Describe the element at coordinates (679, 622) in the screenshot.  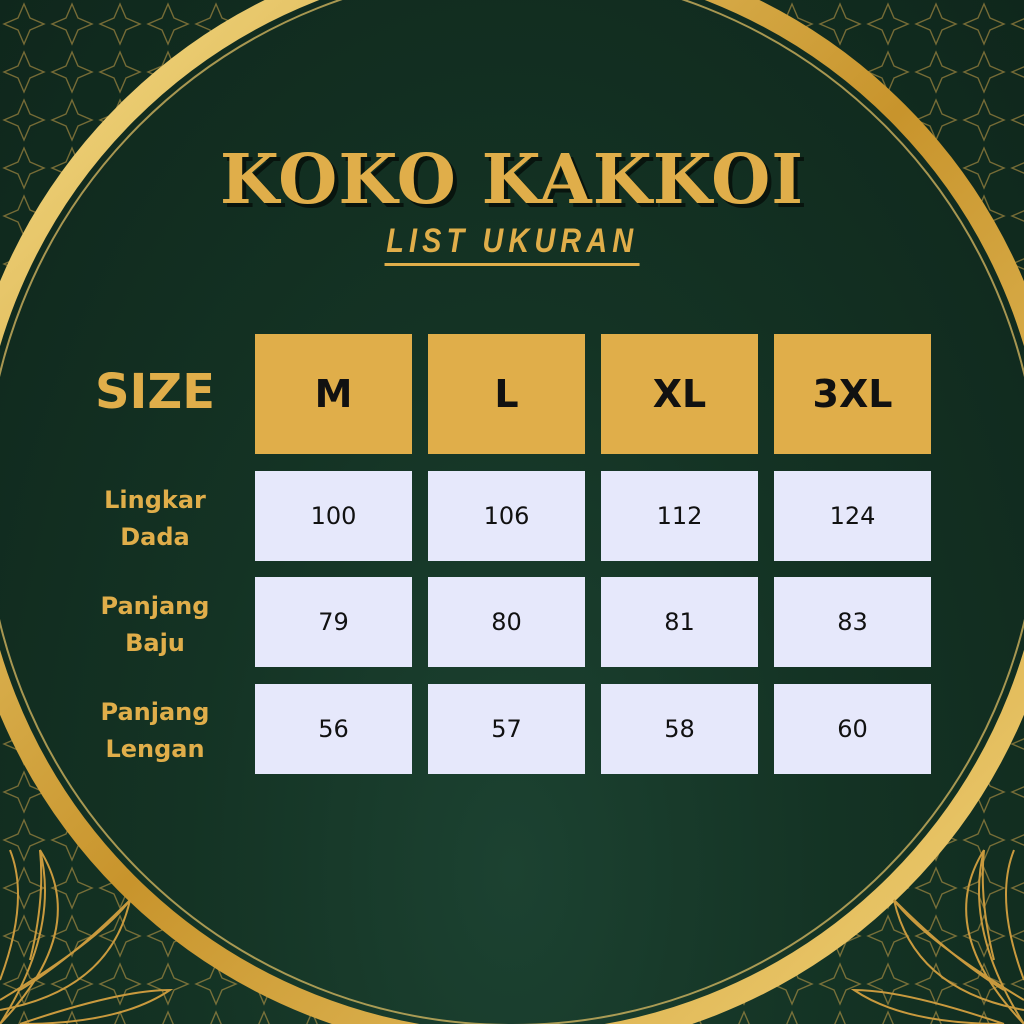
I see `table-cell: 81` at that location.